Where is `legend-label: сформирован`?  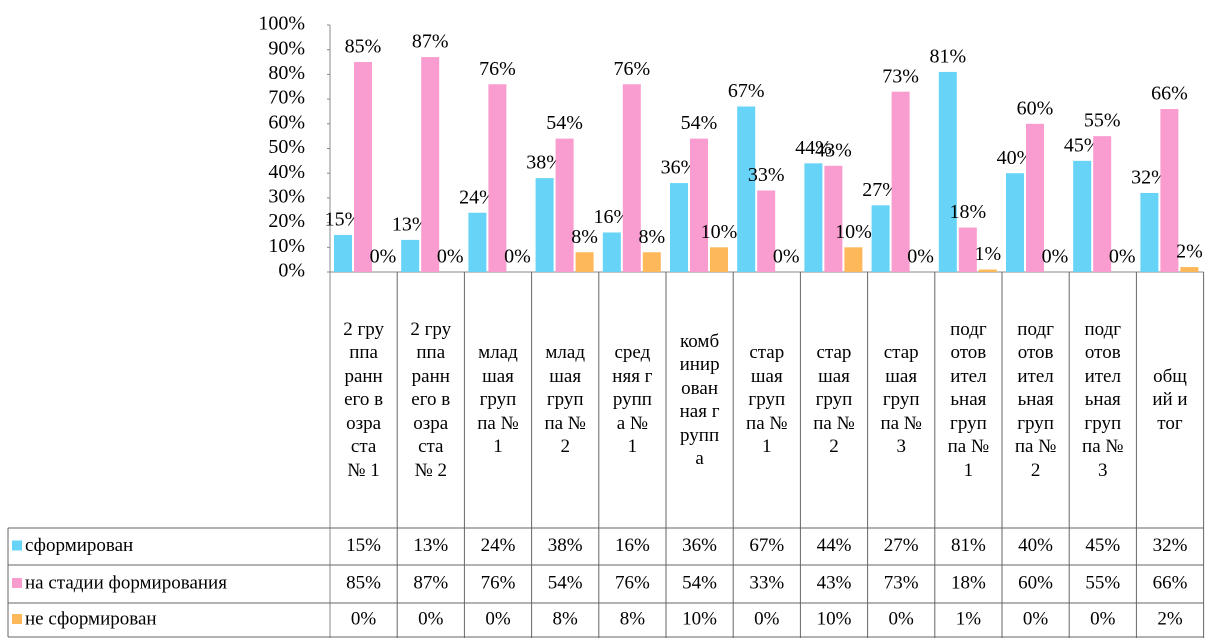
legend-label: сформирован is located at coordinates (79, 545).